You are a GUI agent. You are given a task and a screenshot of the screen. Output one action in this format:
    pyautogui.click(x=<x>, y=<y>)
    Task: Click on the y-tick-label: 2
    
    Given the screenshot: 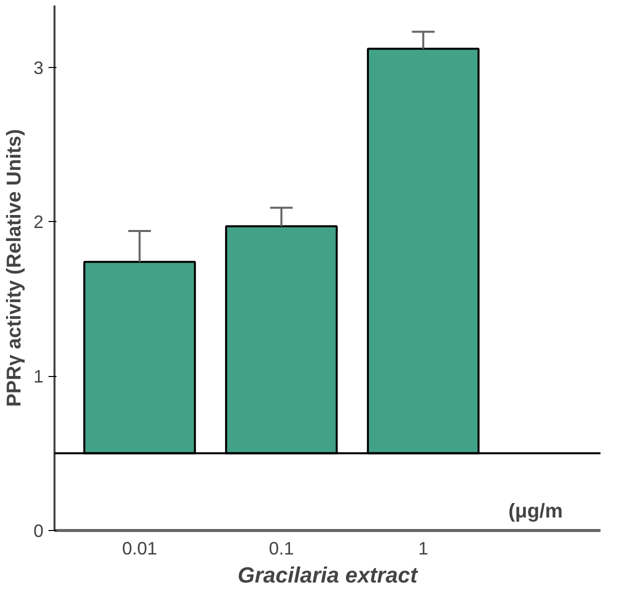 What is the action you would take?
    pyautogui.click(x=38, y=222)
    